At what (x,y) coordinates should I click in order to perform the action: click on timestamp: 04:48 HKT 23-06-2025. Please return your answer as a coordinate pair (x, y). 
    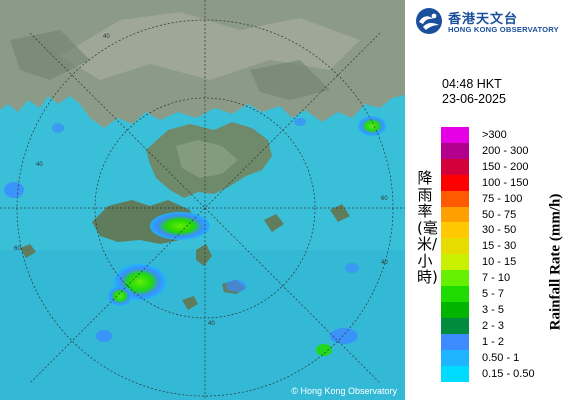
    Looking at the image, I should click on (474, 92).